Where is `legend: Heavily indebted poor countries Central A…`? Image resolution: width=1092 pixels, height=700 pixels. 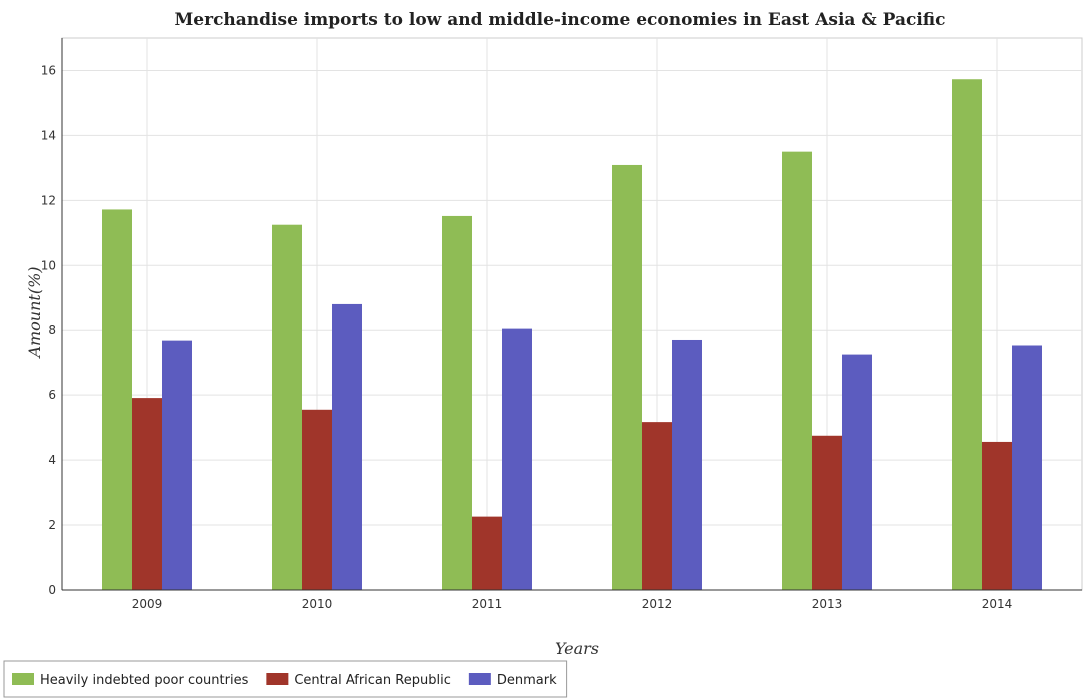 legend: Heavily indebted poor countries Central A… is located at coordinates (285, 679).